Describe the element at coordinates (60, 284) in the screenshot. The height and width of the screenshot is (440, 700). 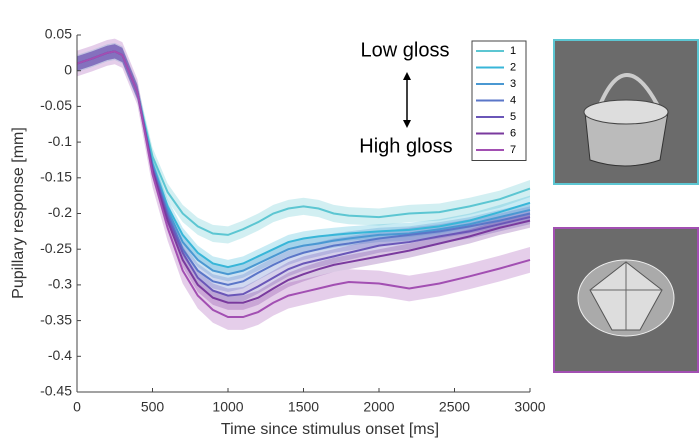
I see `y-tick-label: -0.3` at that location.